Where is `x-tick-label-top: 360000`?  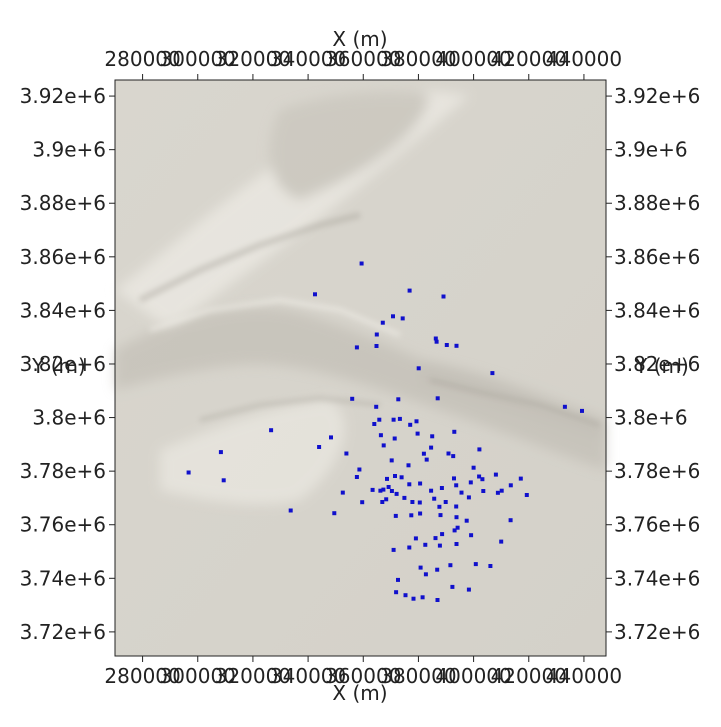 x-tick-label-top: 360000 is located at coordinates (363, 59).